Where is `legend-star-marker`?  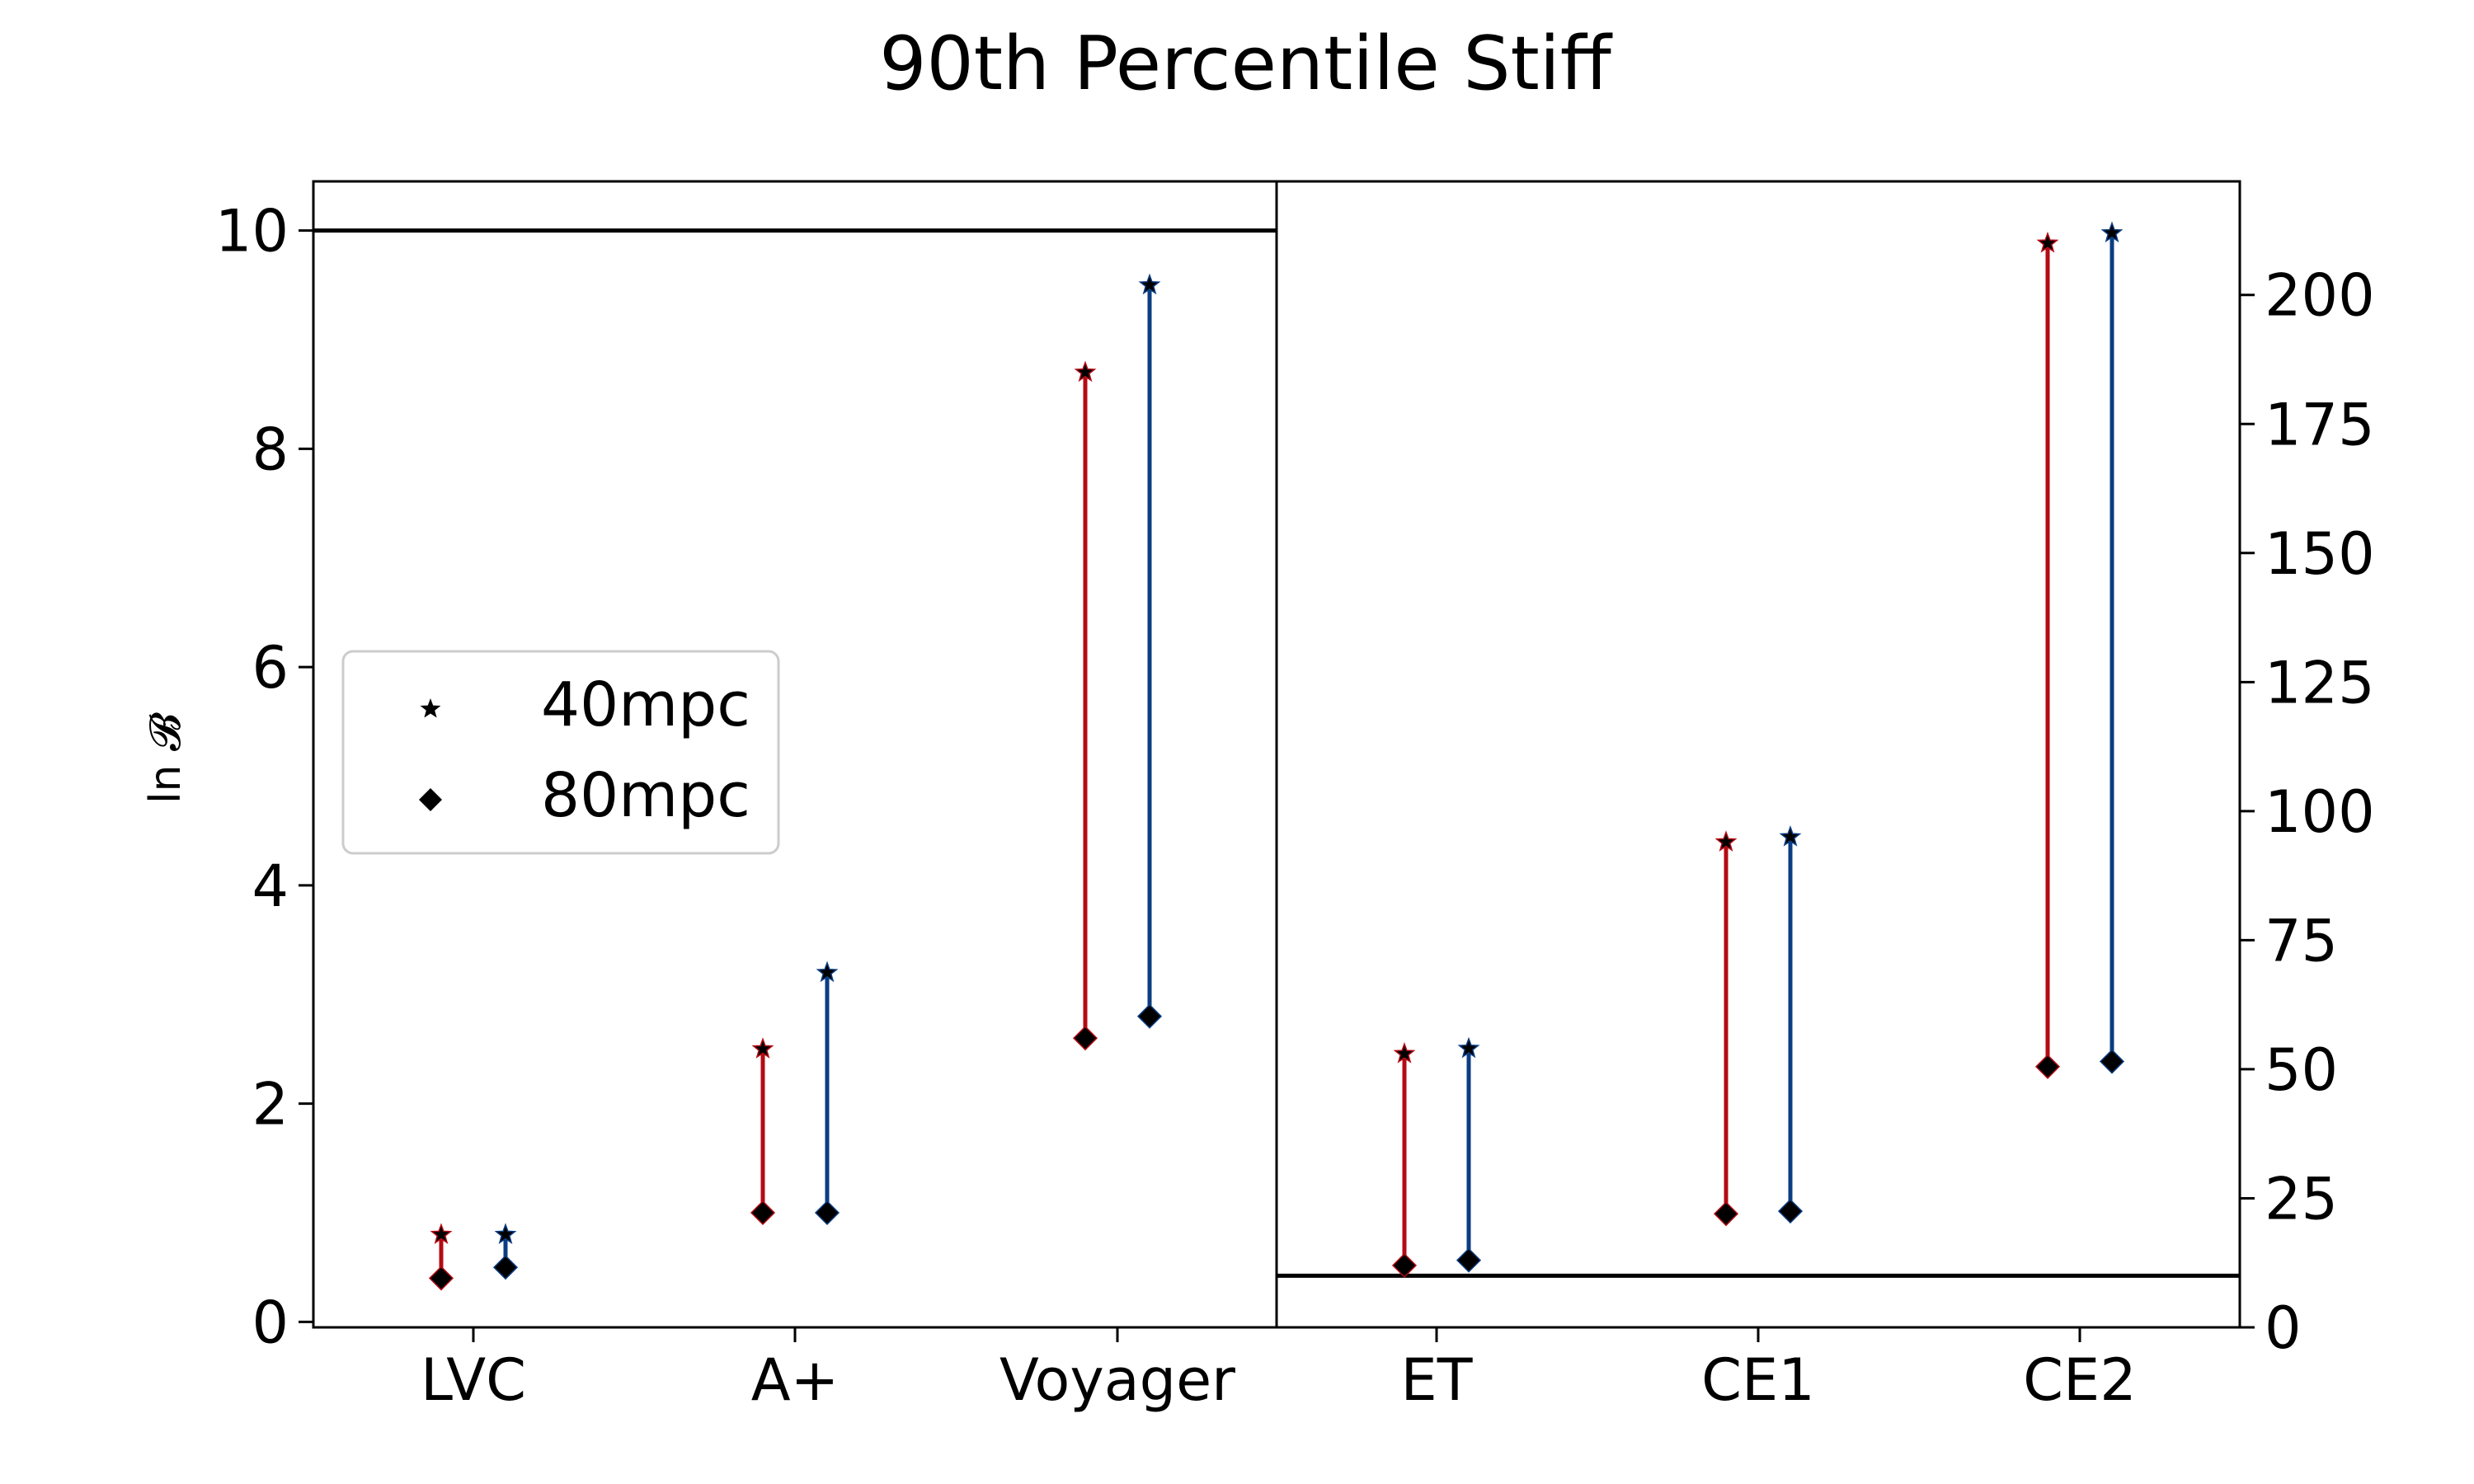 legend-star-marker is located at coordinates (430, 708).